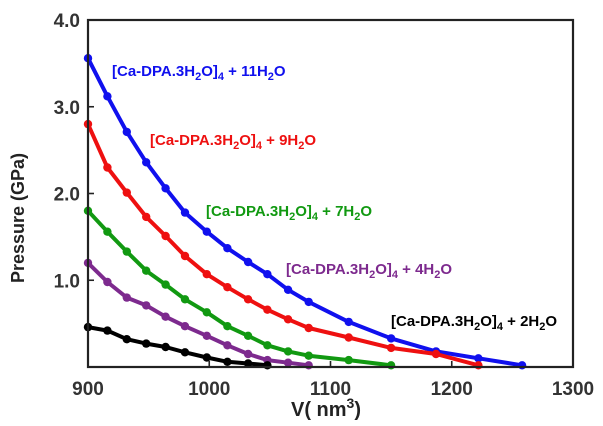  Describe the element at coordinates (67, 281) in the screenshot. I see `y-tick-label: 1.0` at that location.